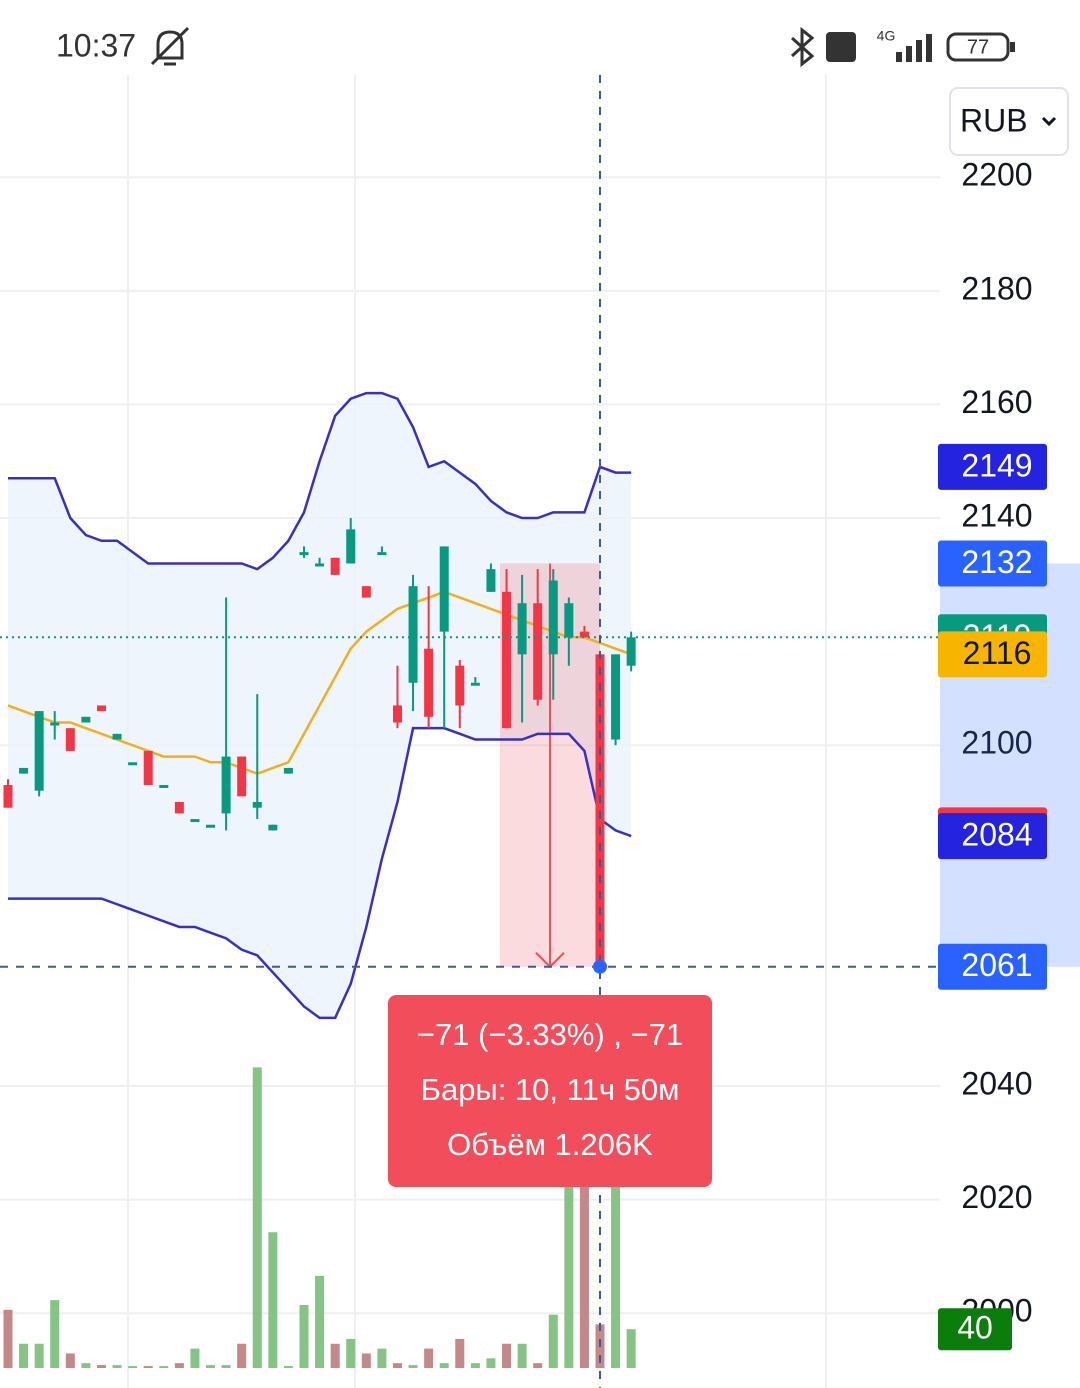 The width and height of the screenshot is (1080, 1388). What do you see at coordinates (170, 46) in the screenshot?
I see `mute-icon` at bounding box center [170, 46].